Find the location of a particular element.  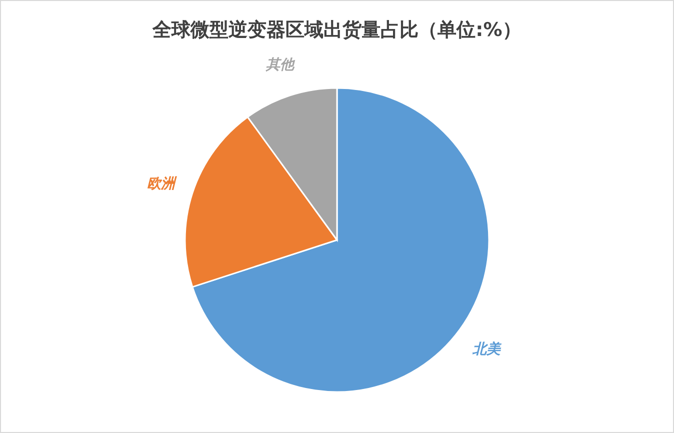

slice-label: 北美 is located at coordinates (487, 349).